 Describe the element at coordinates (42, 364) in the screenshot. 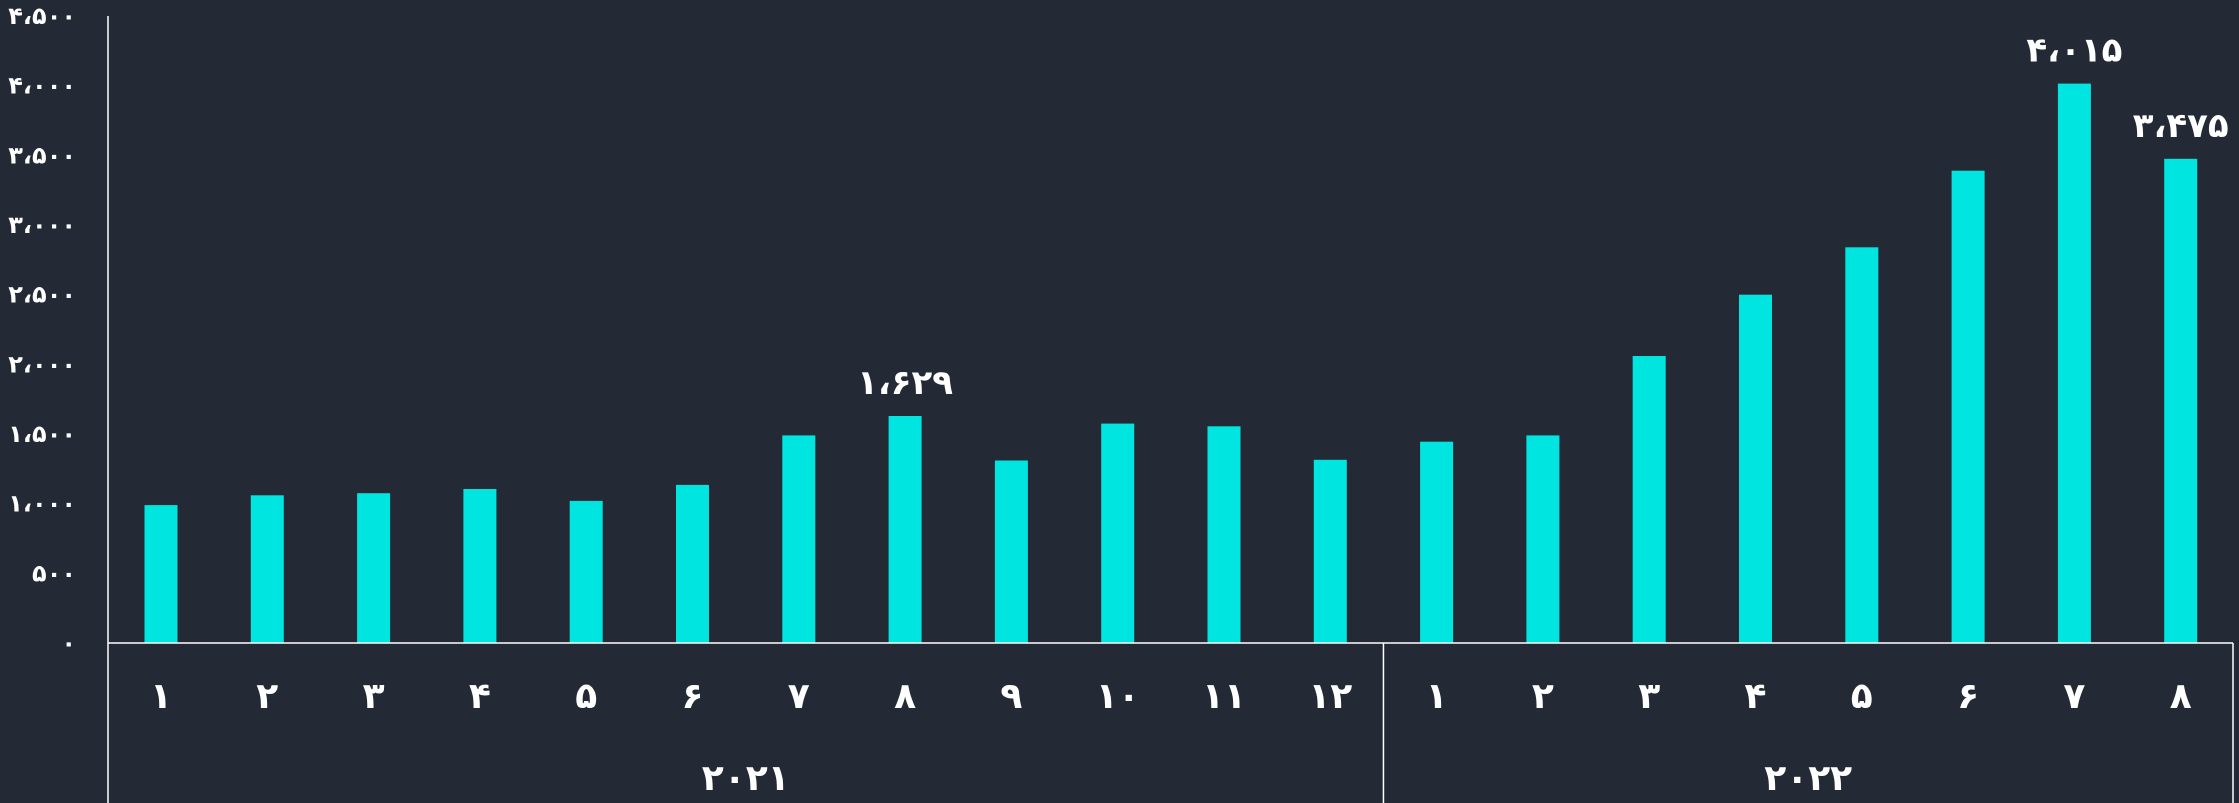

I see `y-tick-label: ۲،۰۰۰` at that location.